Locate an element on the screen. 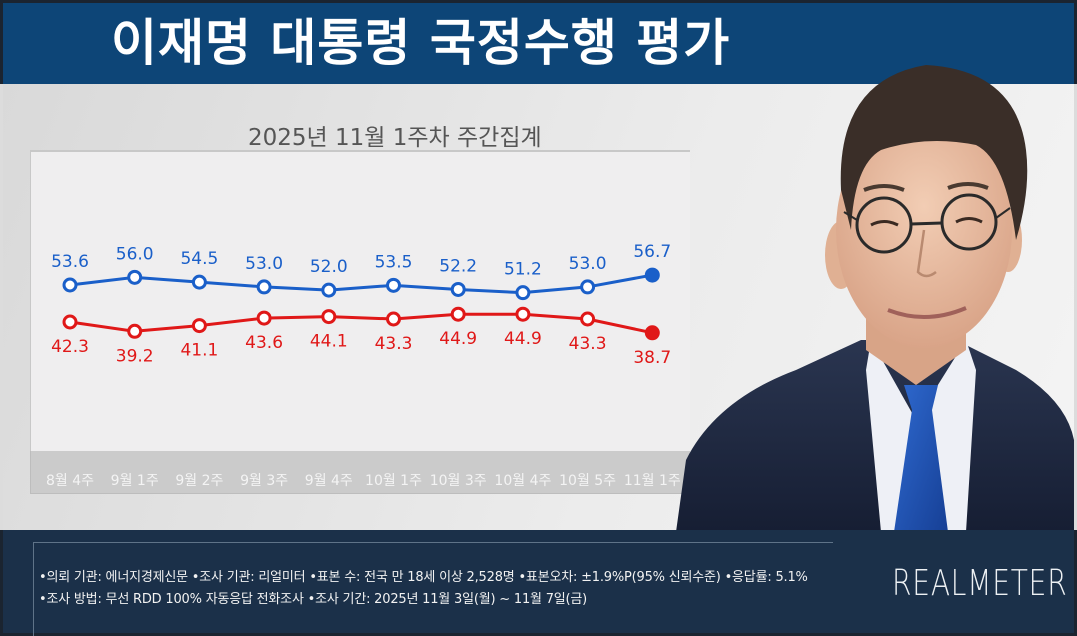 The width and height of the screenshot is (1077, 636). data-label: 56.0 is located at coordinates (135, 254).